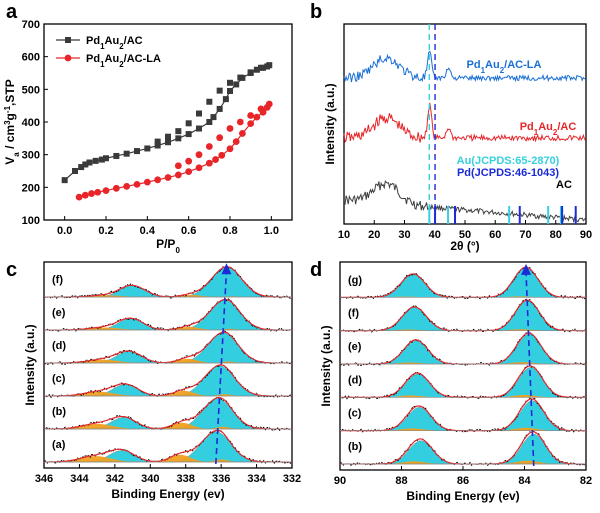  What do you see at coordinates (465, 235) in the screenshot?
I see `x-tick-label: 50` at bounding box center [465, 235].